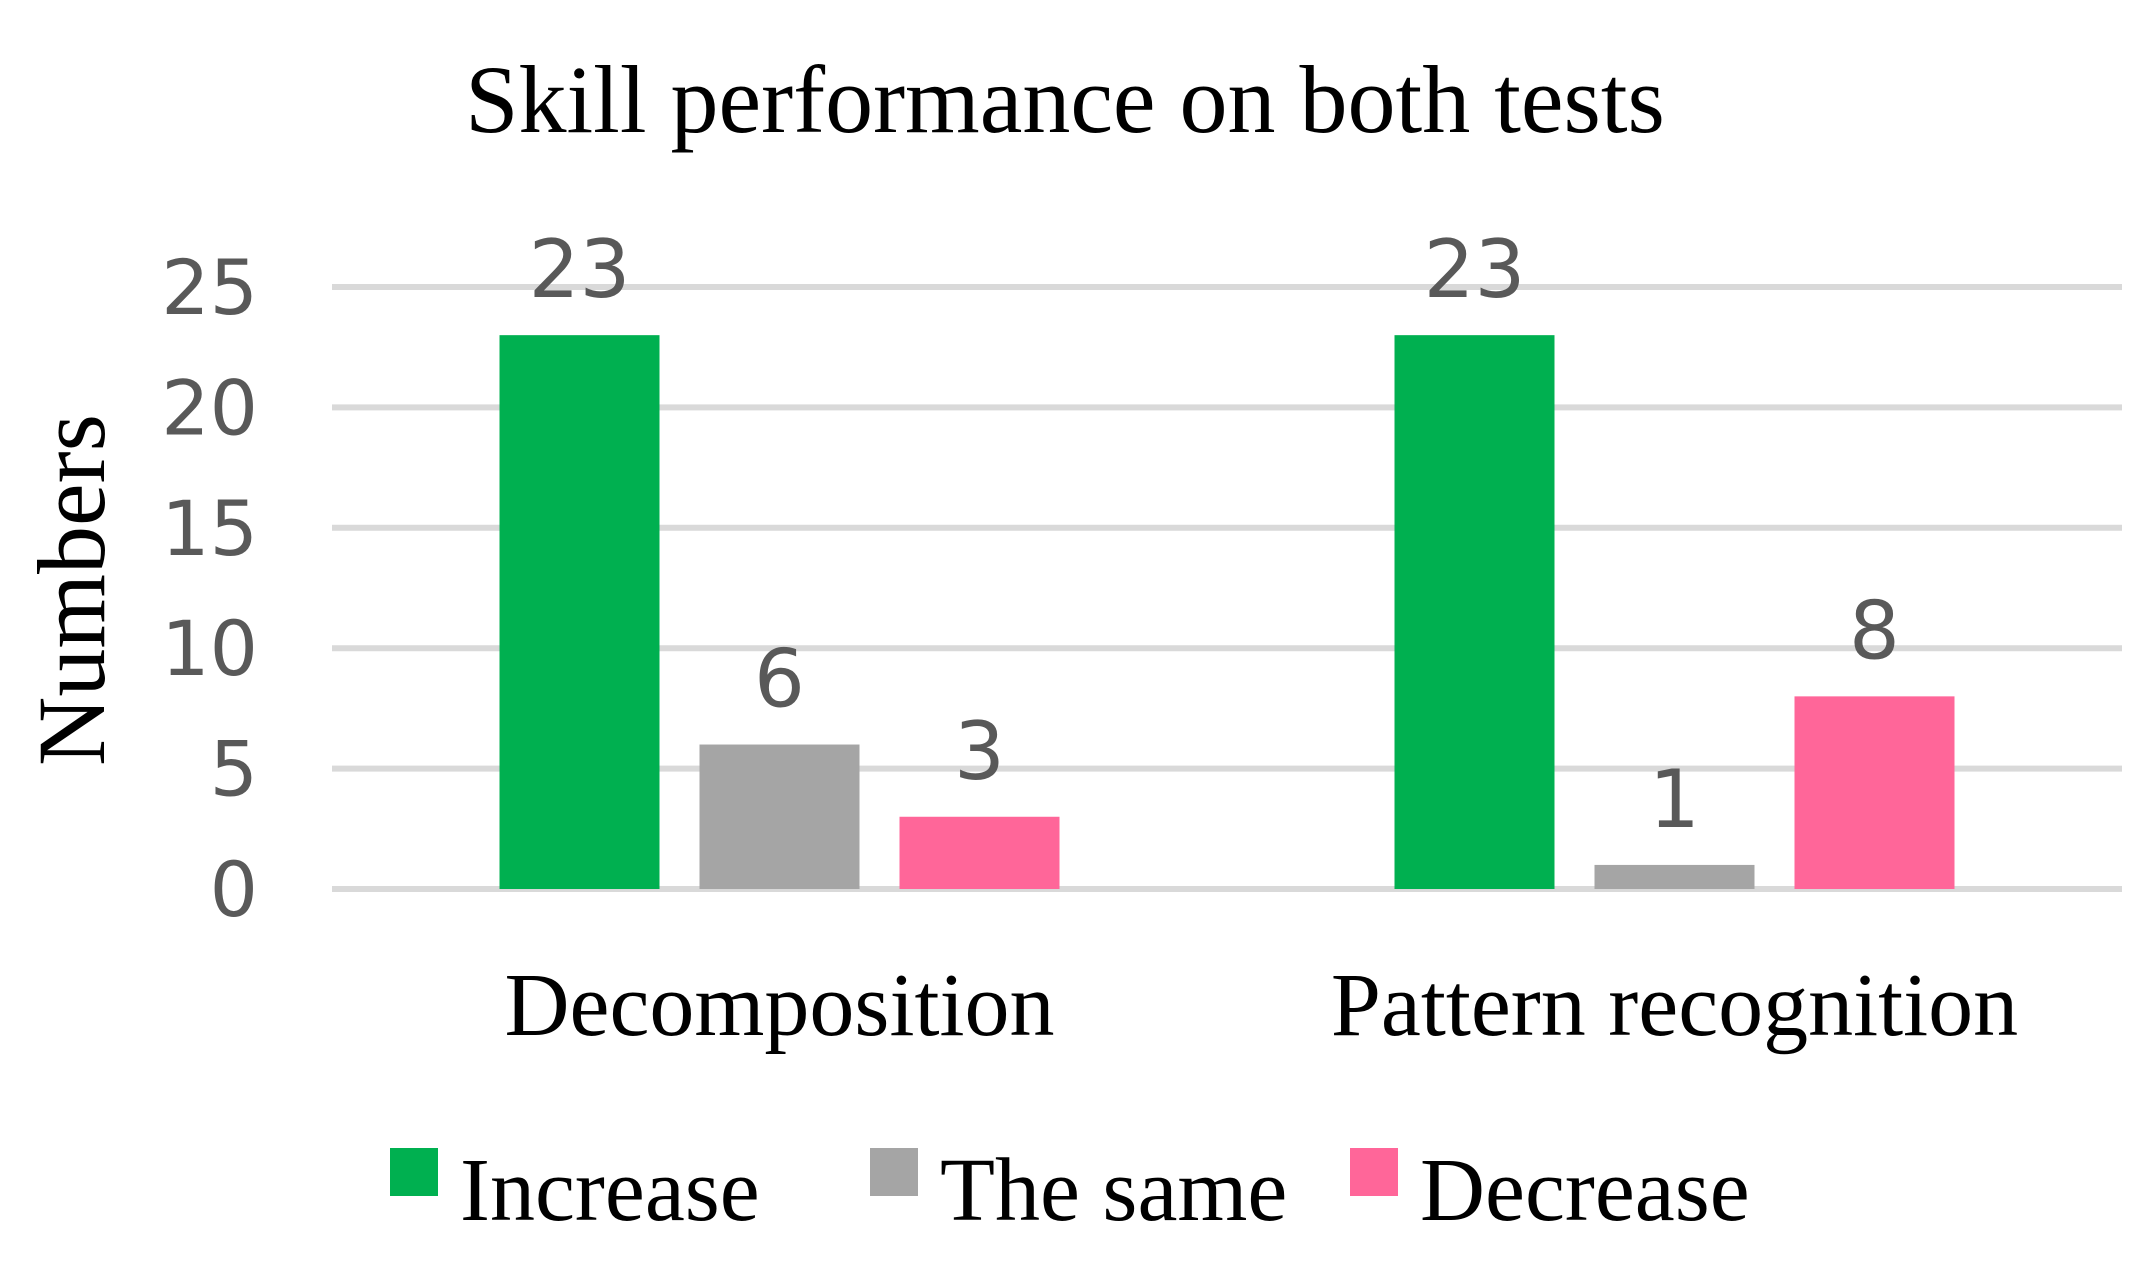  I want to click on bar-pattern-recognition-increase, so click(1474, 612).